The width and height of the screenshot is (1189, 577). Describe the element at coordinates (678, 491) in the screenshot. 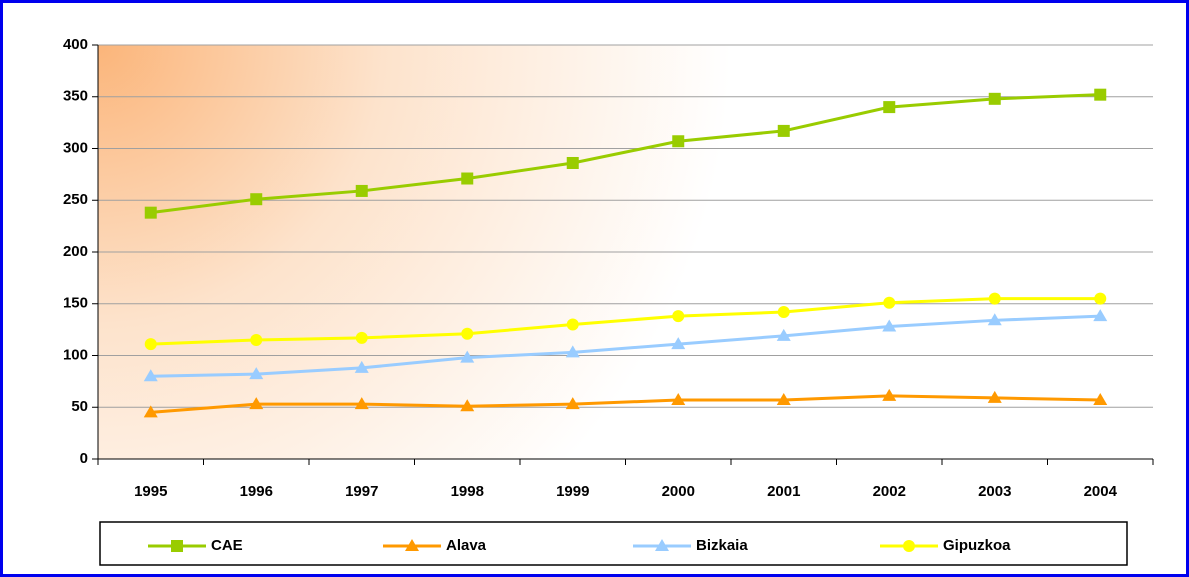

I see `x-tick-label: 2000` at that location.